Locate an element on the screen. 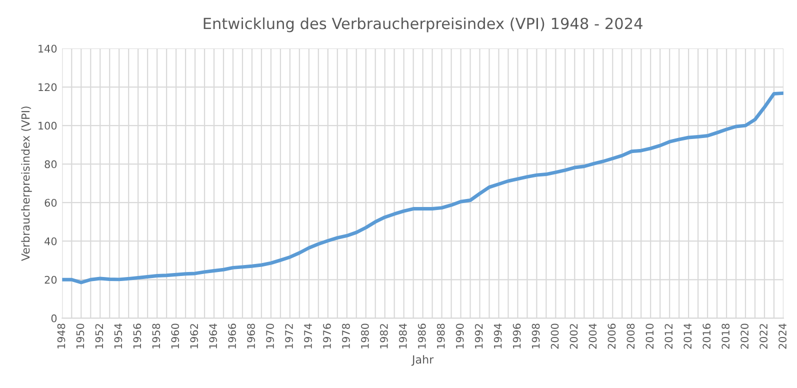  x-tick-label: 1962 is located at coordinates (194, 336).